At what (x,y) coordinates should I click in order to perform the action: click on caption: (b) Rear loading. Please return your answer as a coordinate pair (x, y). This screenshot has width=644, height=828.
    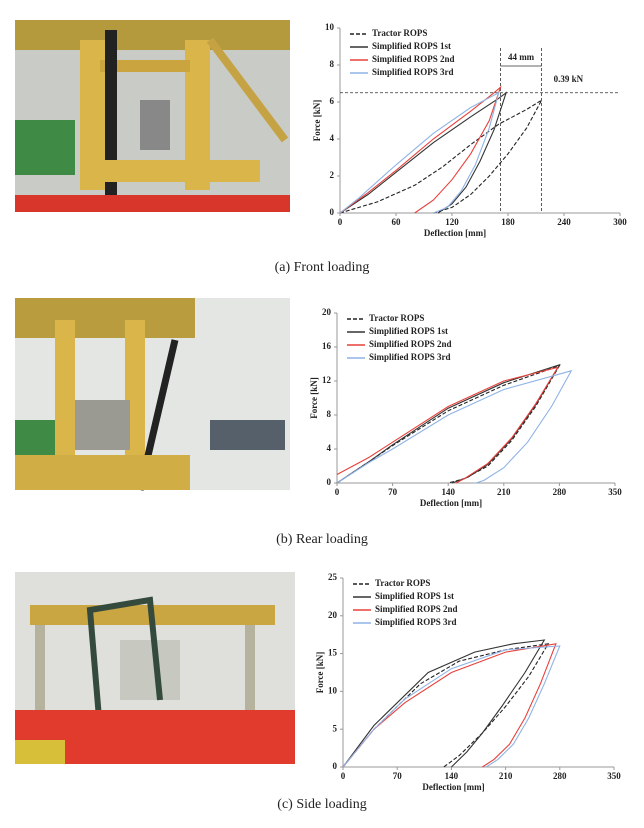
    Looking at the image, I should click on (322, 539).